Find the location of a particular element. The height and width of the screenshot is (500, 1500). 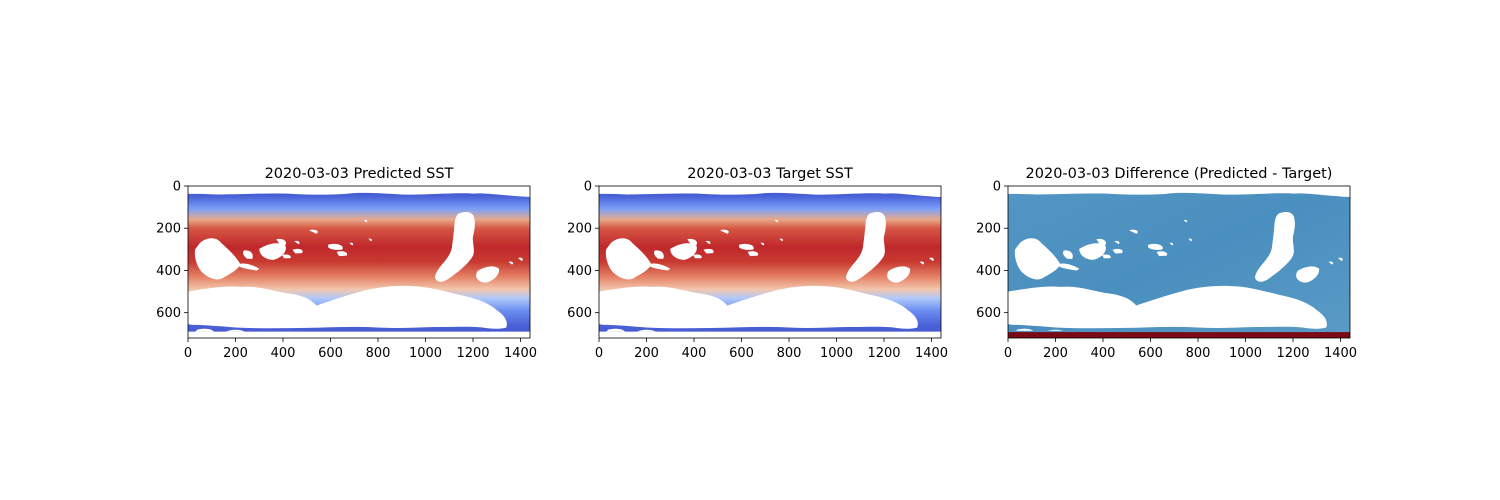

subplot-title: 2020-03-03 Predicted SST is located at coordinates (359, 174).